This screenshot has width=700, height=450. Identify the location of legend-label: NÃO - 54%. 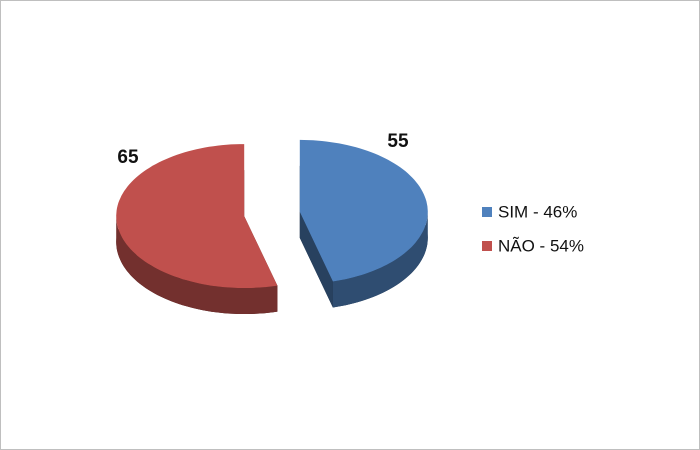
(541, 245).